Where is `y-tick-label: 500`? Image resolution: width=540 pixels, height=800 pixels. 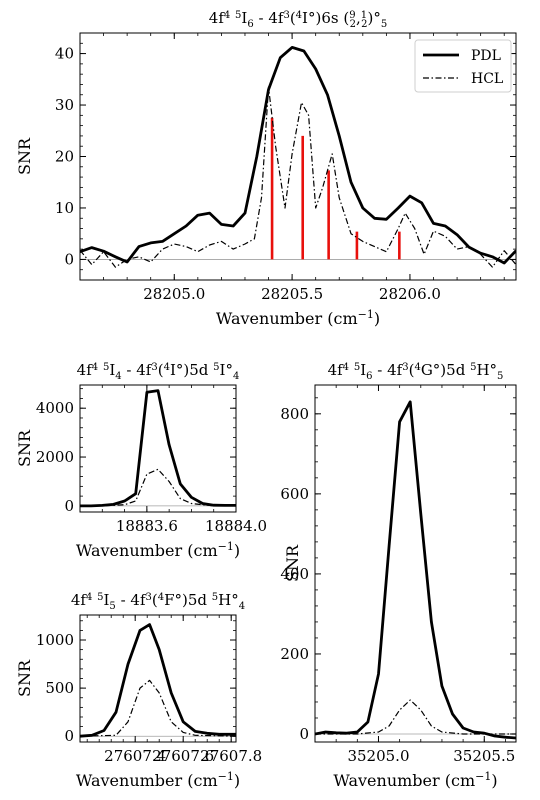
y-tick-label: 500 is located at coordinates (59, 688).